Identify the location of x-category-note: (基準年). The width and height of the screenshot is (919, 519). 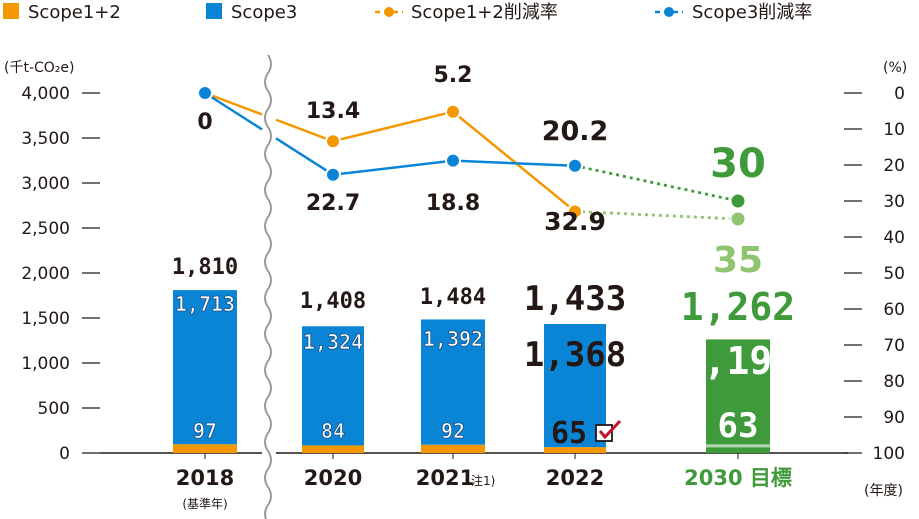
(204, 503).